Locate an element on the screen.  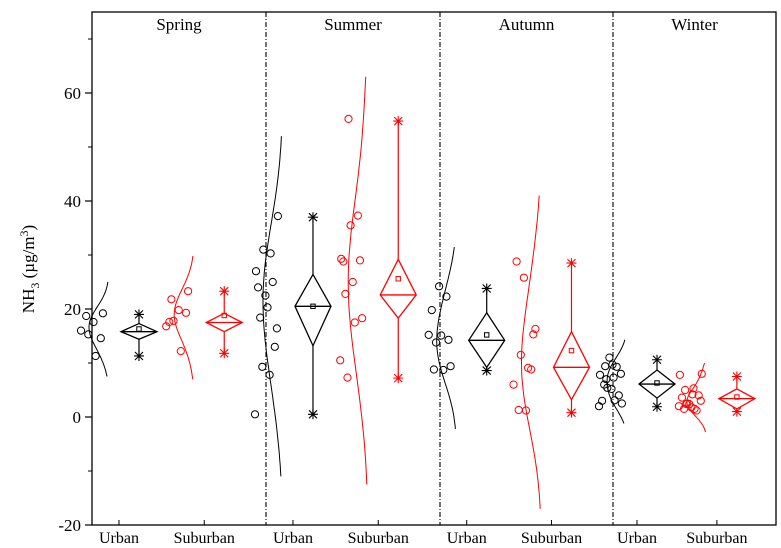
y-tick-label: 0 is located at coordinates (77, 417).